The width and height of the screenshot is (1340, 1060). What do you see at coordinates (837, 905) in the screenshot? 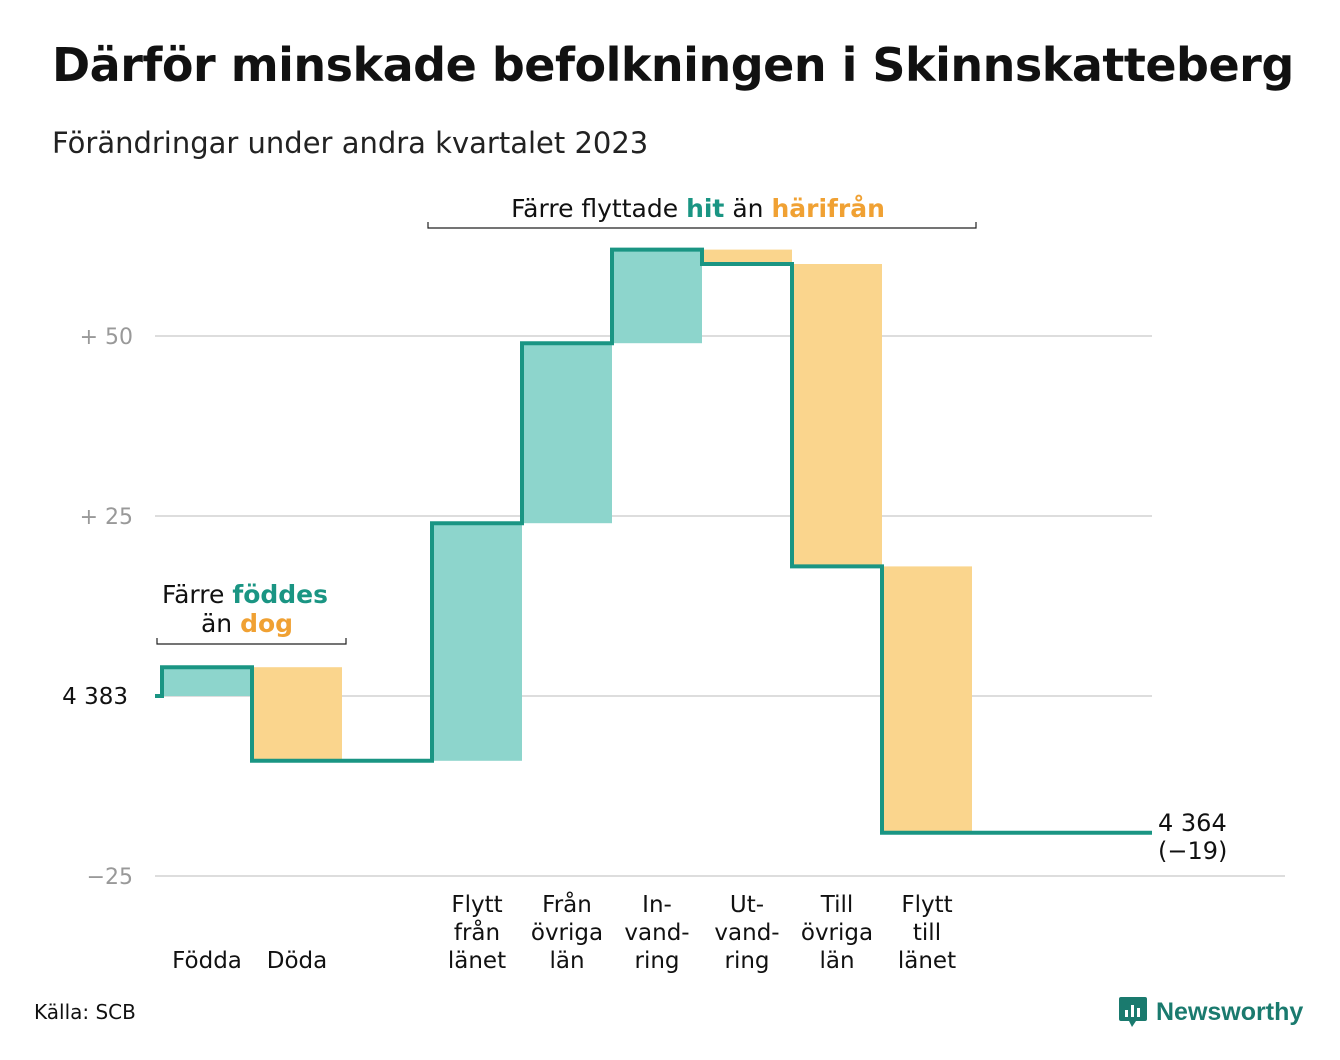
I see `category-label: Till` at bounding box center [837, 905].